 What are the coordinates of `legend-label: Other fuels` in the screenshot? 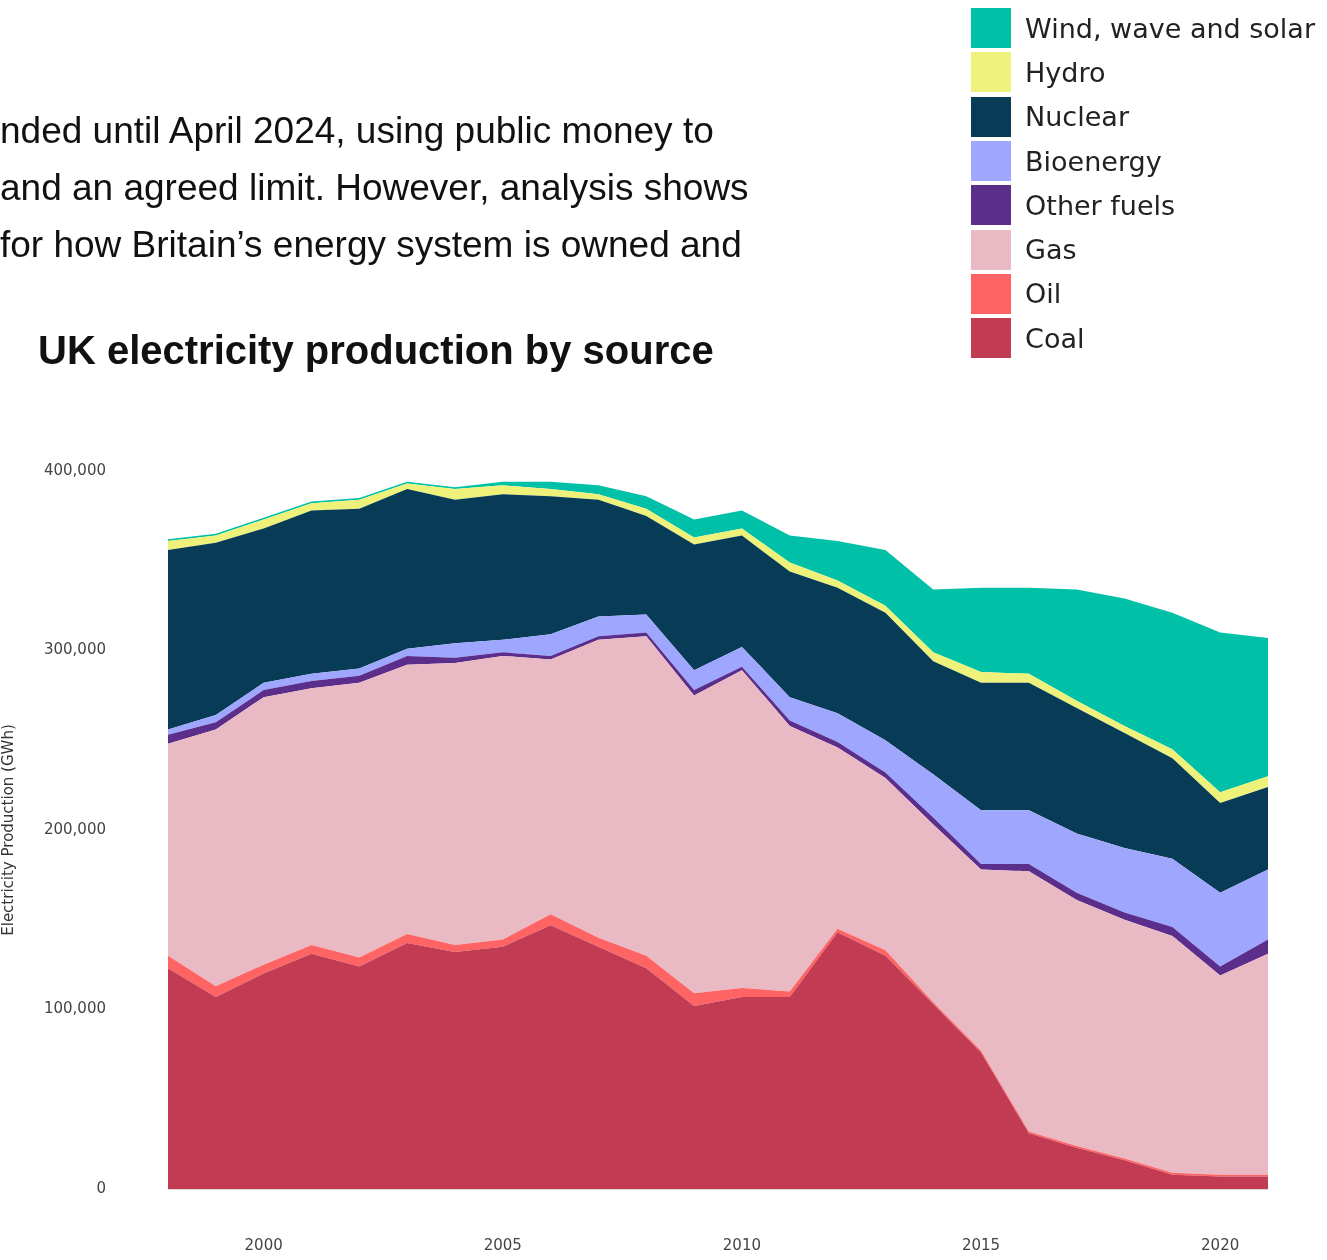 It's located at (1100, 205).